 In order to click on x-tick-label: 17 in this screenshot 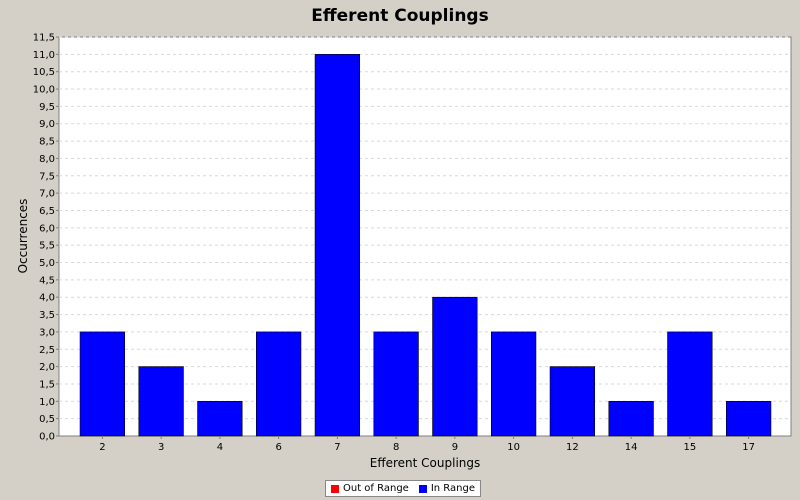, I will do `click(748, 447)`.